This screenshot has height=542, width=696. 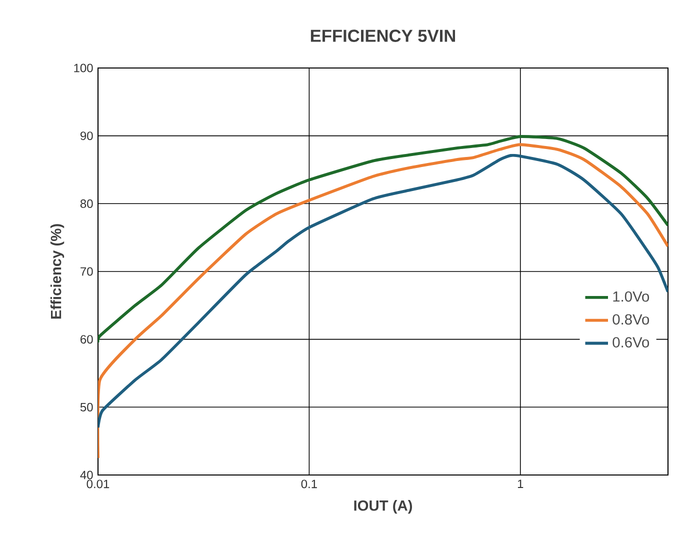 What do you see at coordinates (86, 203) in the screenshot?
I see `y-tick-label: 80` at bounding box center [86, 203].